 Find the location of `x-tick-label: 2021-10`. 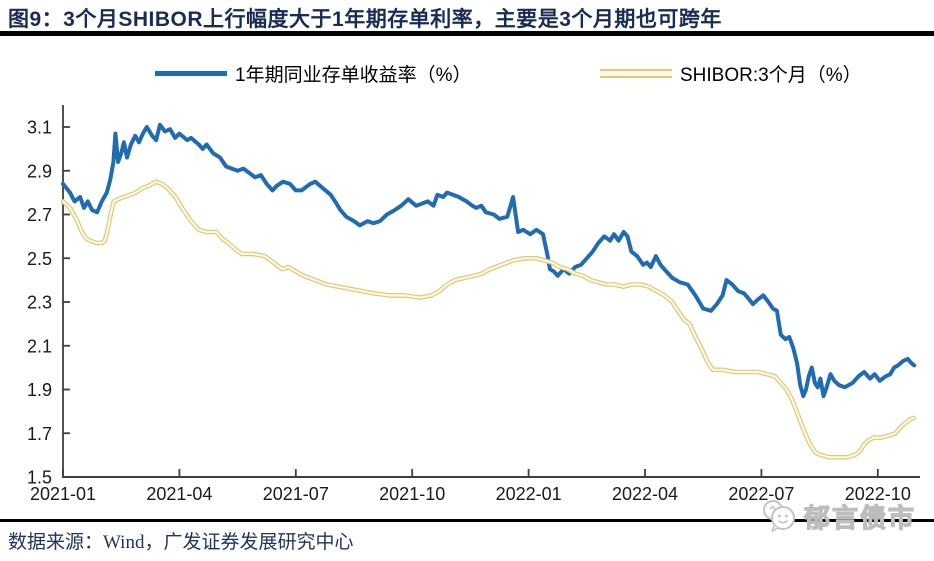

x-tick-label: 2021-10 is located at coordinates (412, 494).